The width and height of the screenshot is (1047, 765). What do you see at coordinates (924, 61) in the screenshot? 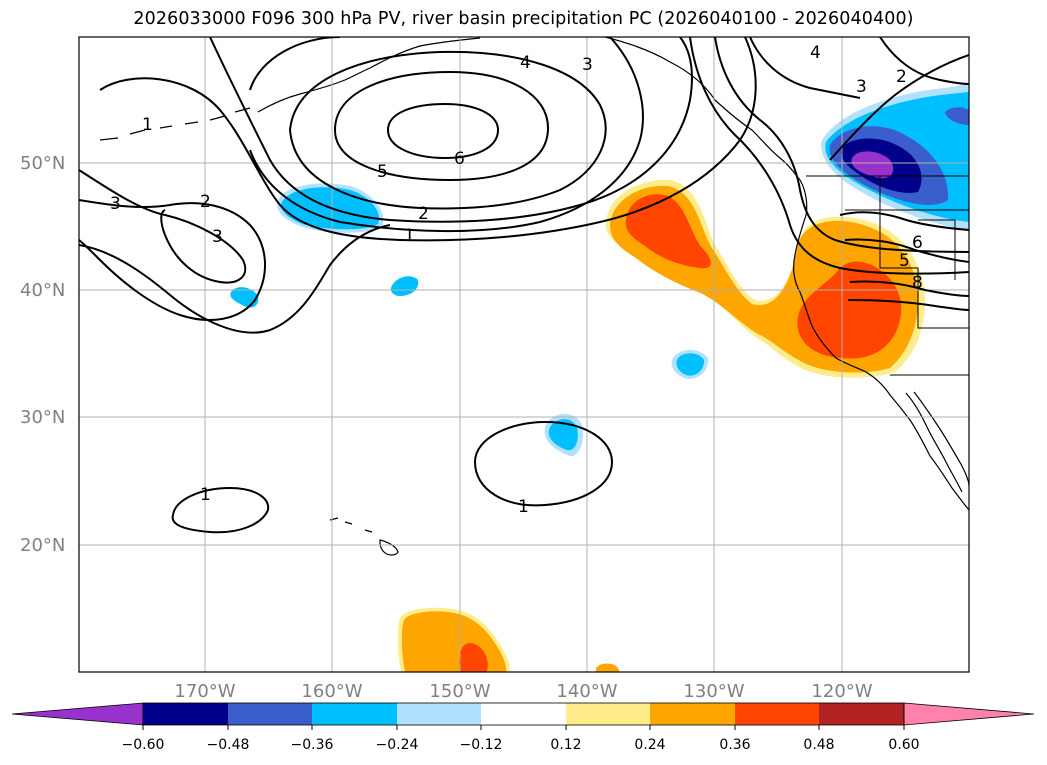
I see `pv-contour-east-top` at bounding box center [924, 61].